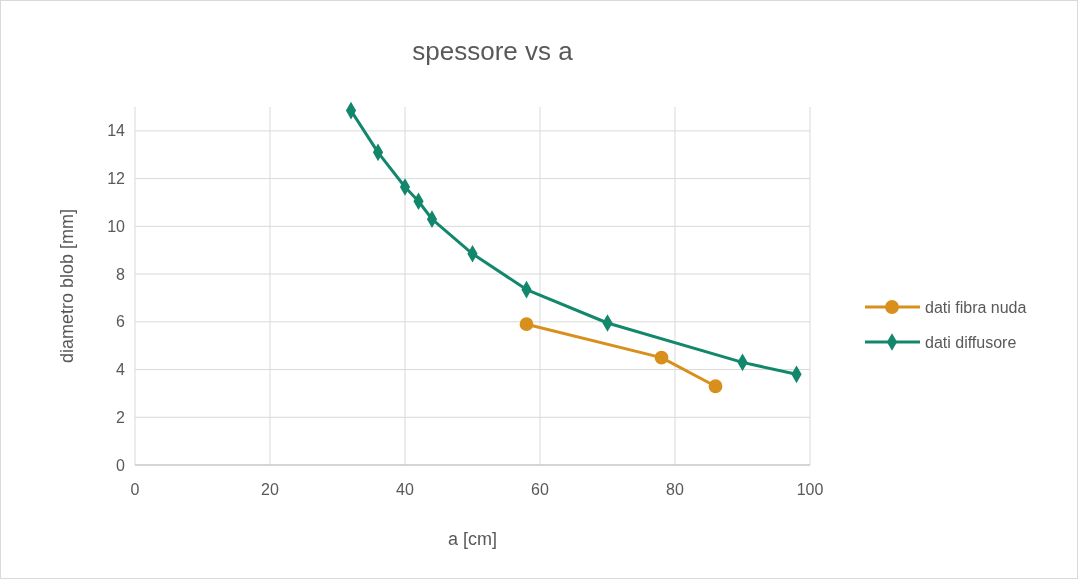  Describe the element at coordinates (976, 307) in the screenshot. I see `legend-label: dati fibra nuda` at that location.